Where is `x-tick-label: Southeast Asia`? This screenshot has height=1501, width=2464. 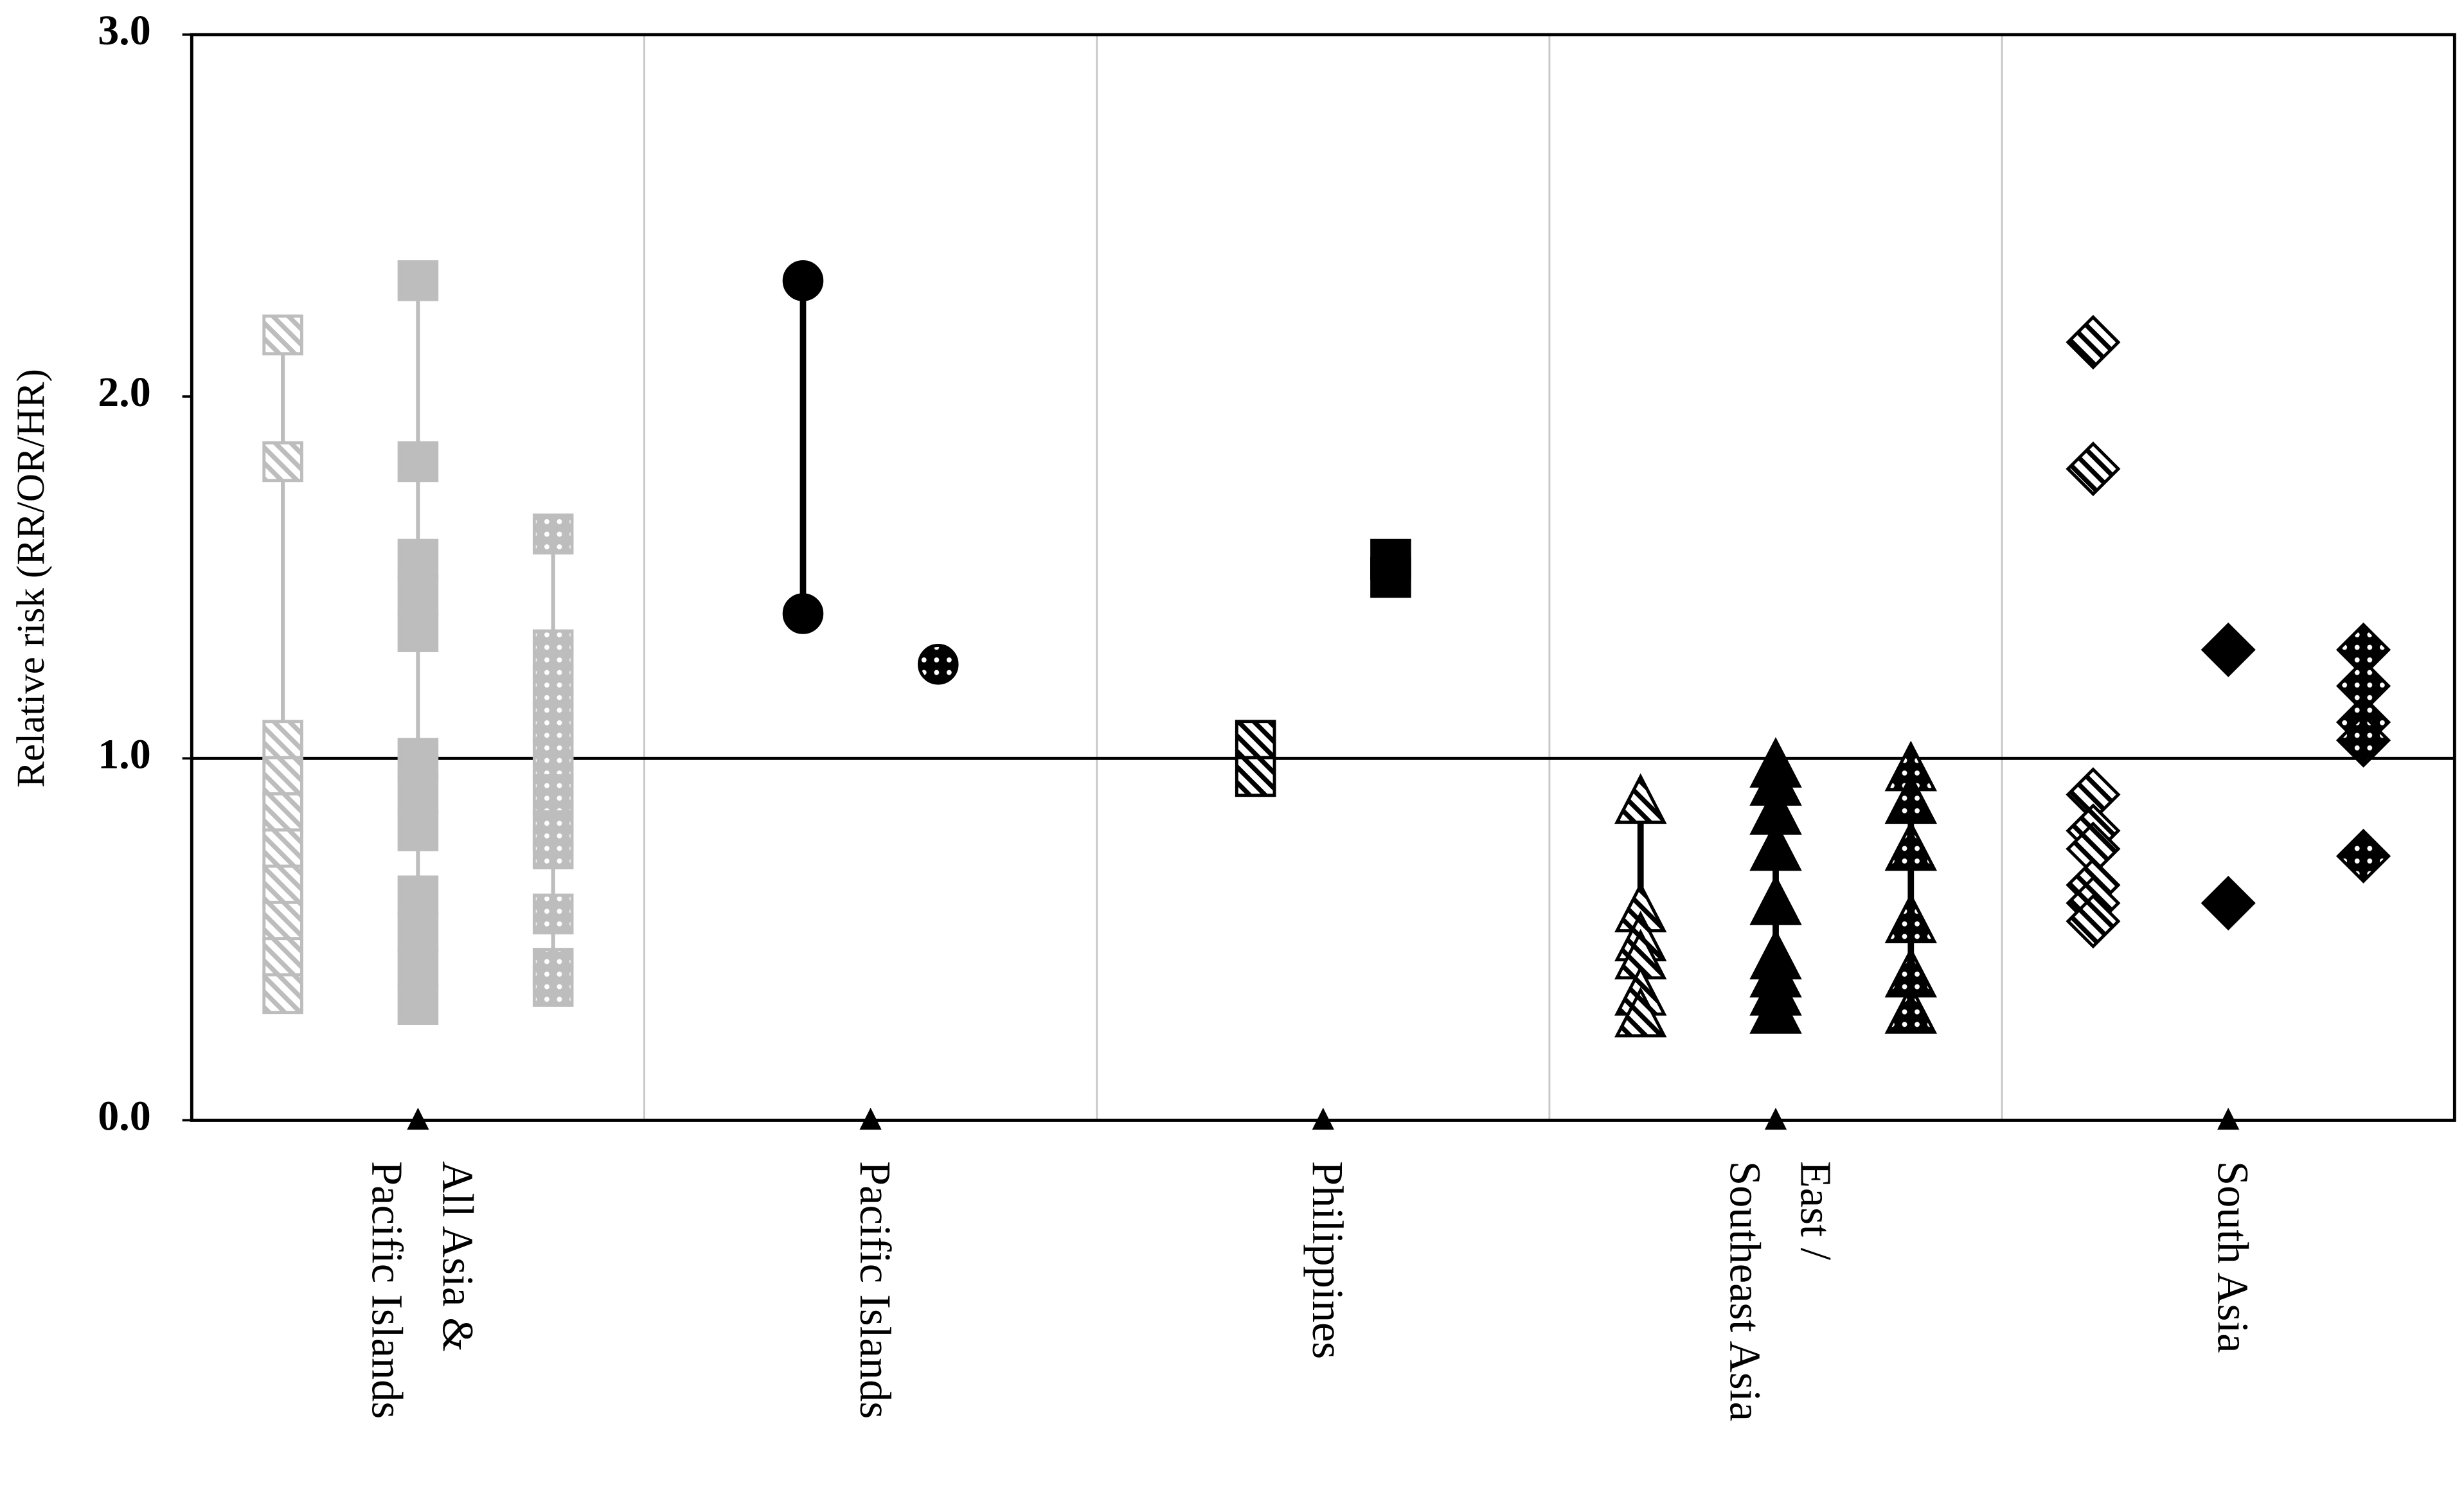
x-tick-label: Southeast Asia is located at coordinates (1744, 1291).